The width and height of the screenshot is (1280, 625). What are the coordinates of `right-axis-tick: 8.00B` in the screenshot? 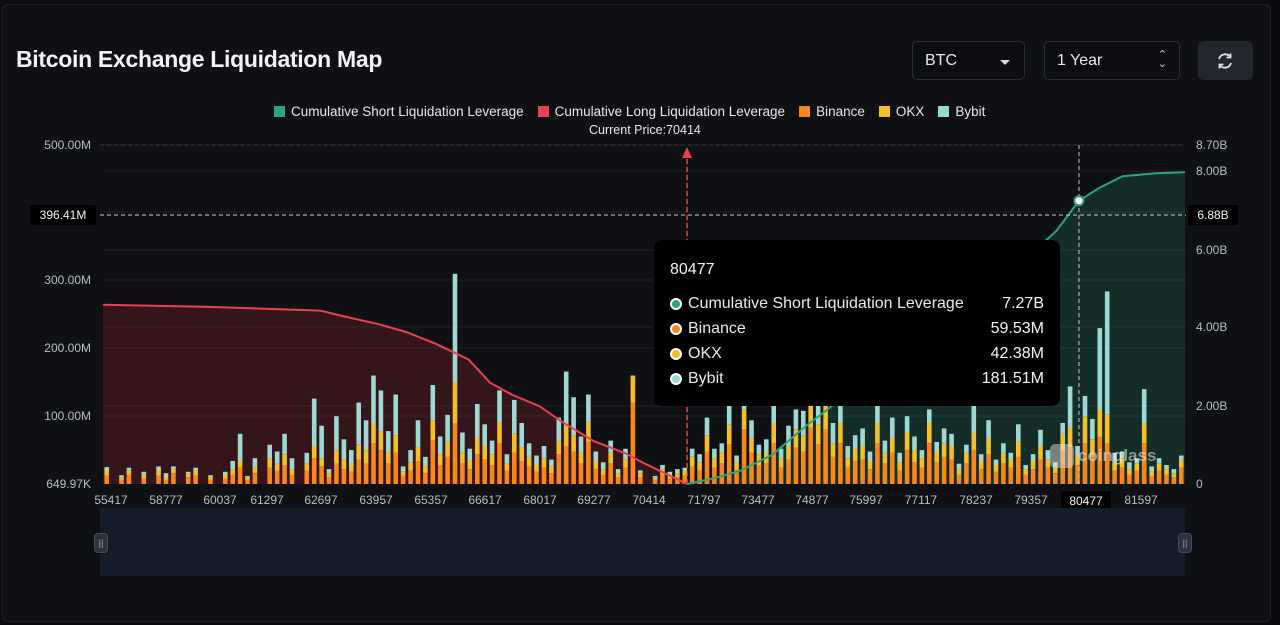 It's located at (1211, 171).